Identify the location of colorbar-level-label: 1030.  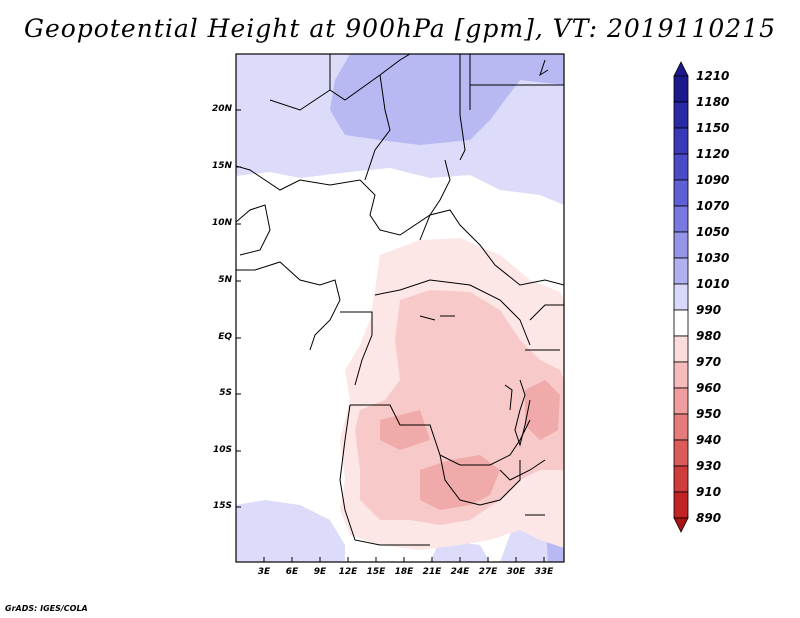
(713, 258).